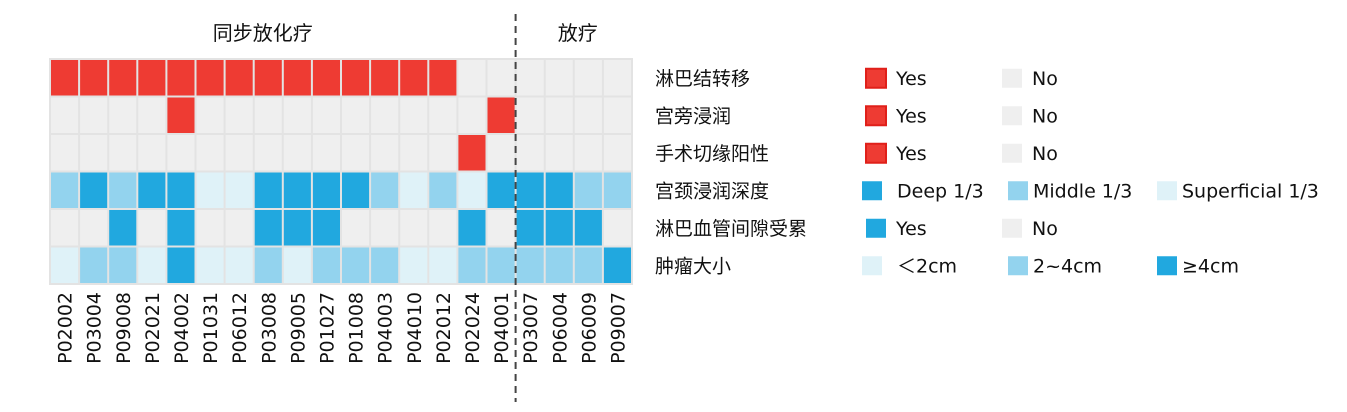 The image size is (1347, 412). Describe the element at coordinates (211, 328) in the screenshot. I see `column-label: P01031` at that location.